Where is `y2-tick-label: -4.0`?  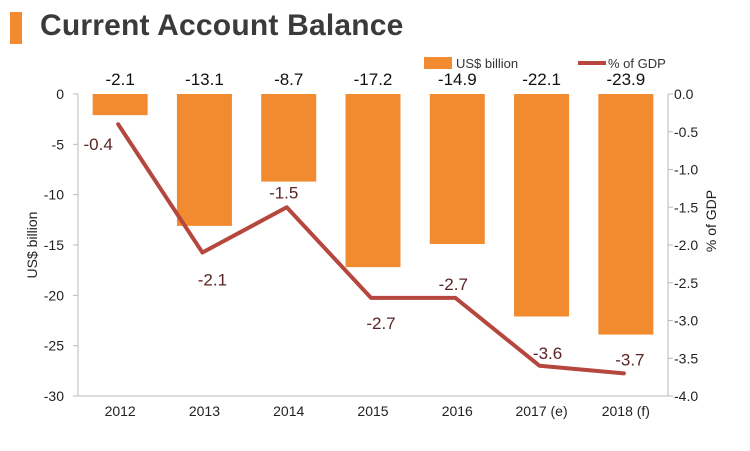
y2-tick-label: -4.0 is located at coordinates (686, 396).